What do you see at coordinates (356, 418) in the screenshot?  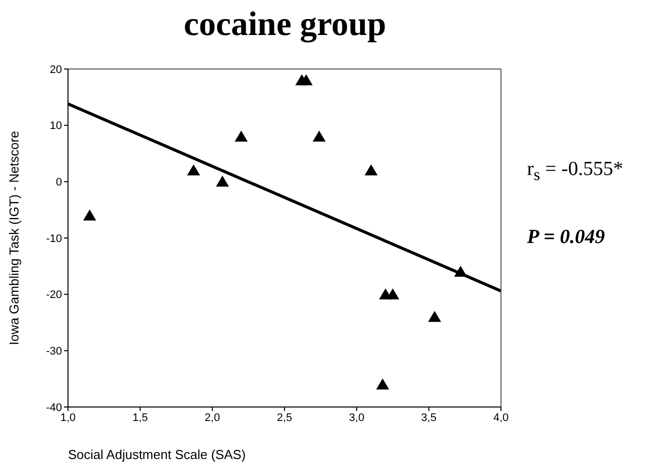 I see `x-tick-label: 3,0` at bounding box center [356, 418].